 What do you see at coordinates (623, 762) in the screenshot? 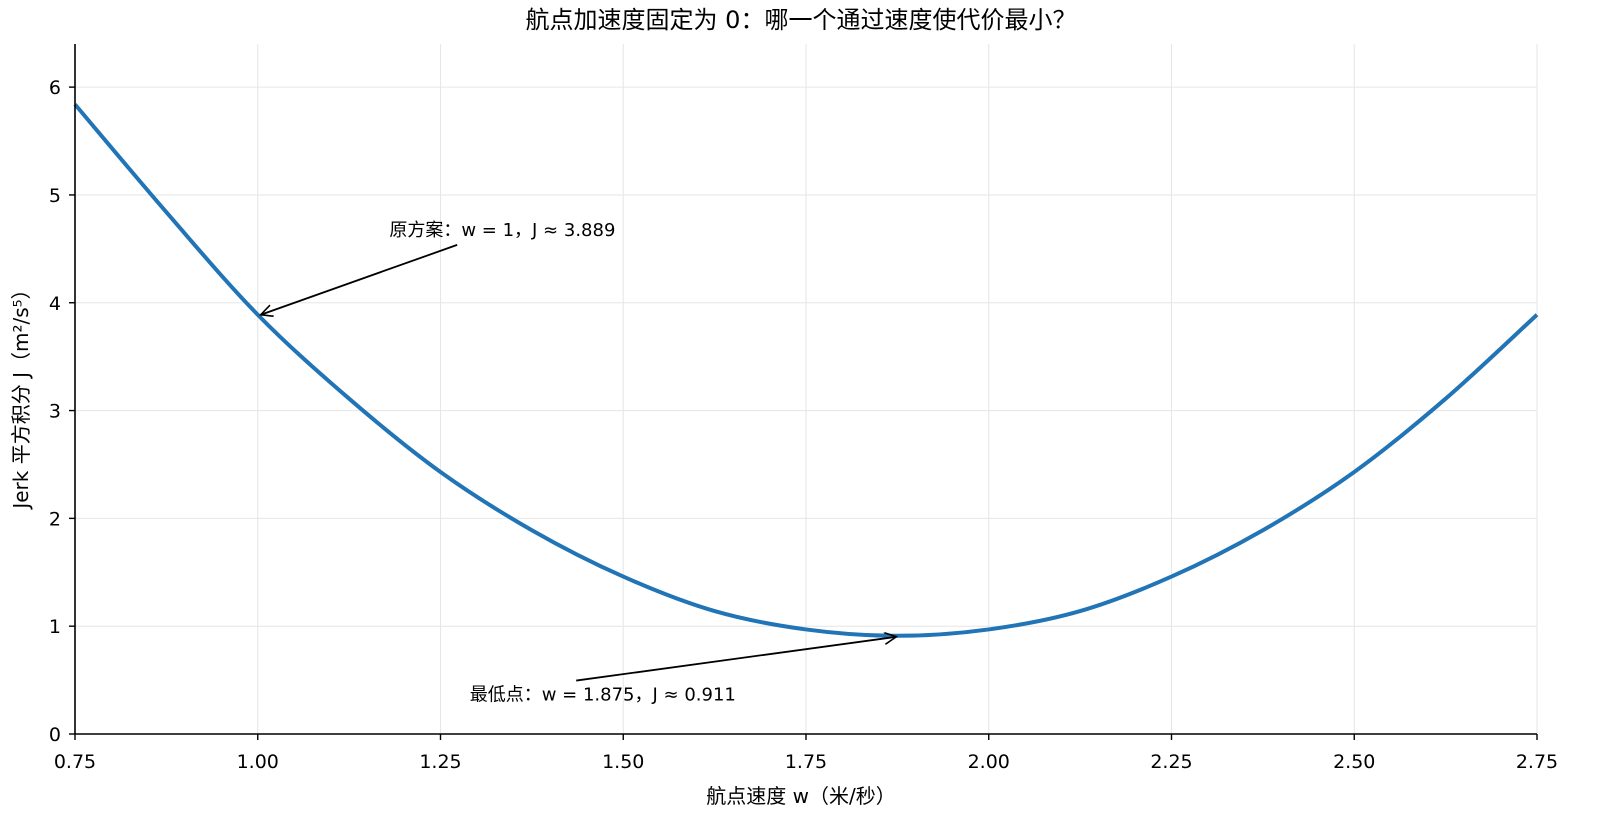
I see `x-tick-label: 1.50` at bounding box center [623, 762].